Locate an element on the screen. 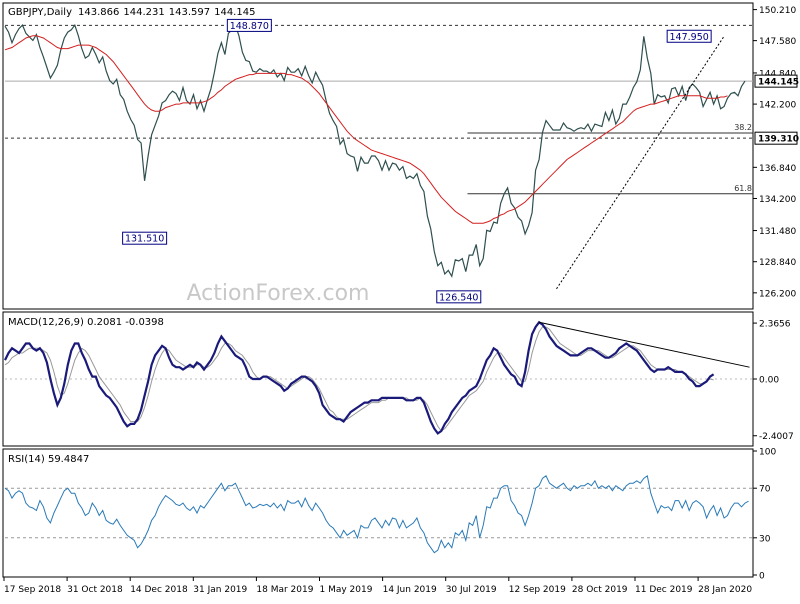 This screenshot has width=800, height=604. level-label: 139.310 is located at coordinates (778, 140).